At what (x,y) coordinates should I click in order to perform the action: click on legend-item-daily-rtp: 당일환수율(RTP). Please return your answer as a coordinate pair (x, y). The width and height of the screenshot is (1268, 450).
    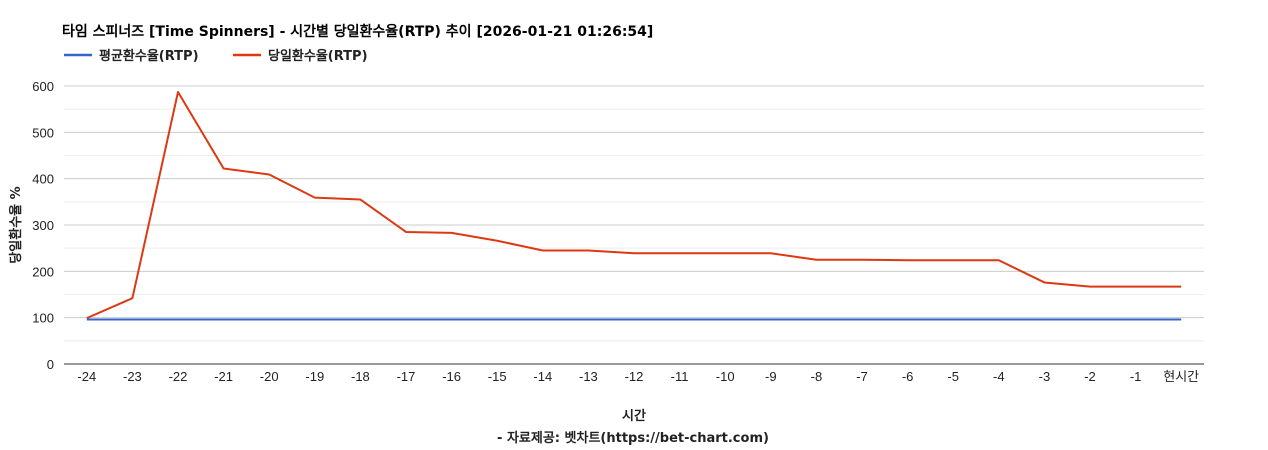
    Looking at the image, I should click on (300, 56).